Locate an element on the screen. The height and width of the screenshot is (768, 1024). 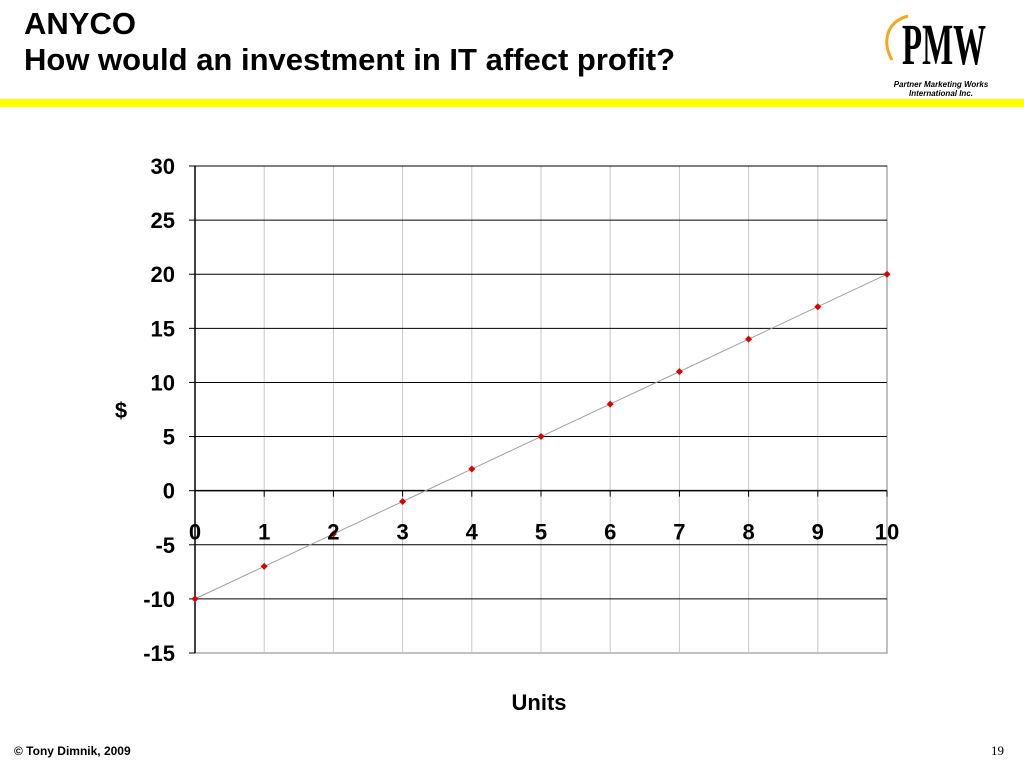
x-tick-label: 8 is located at coordinates (748, 532).